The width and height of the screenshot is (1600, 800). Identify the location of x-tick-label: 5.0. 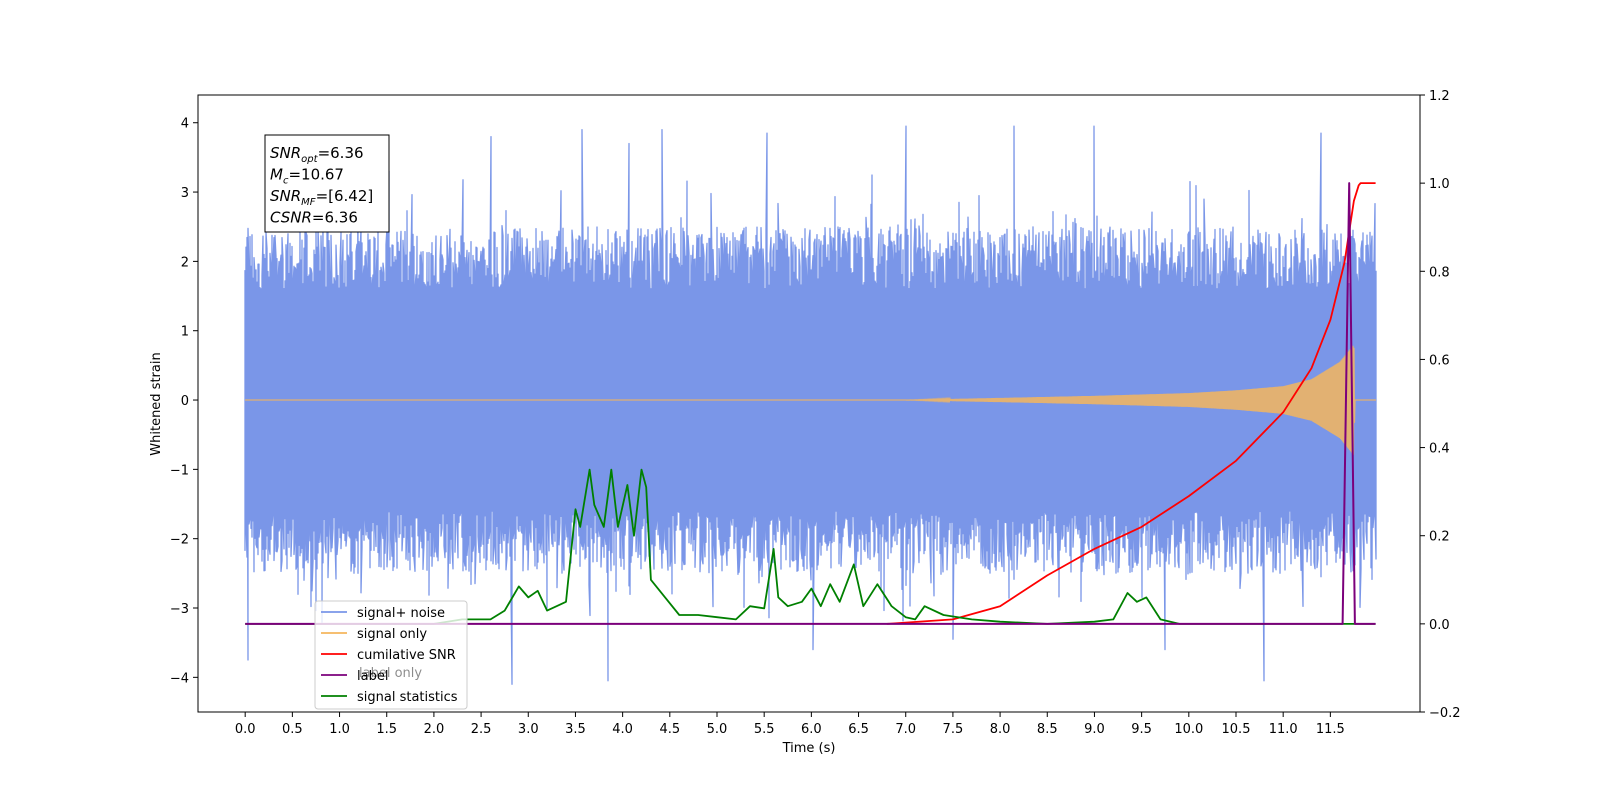
(717, 729).